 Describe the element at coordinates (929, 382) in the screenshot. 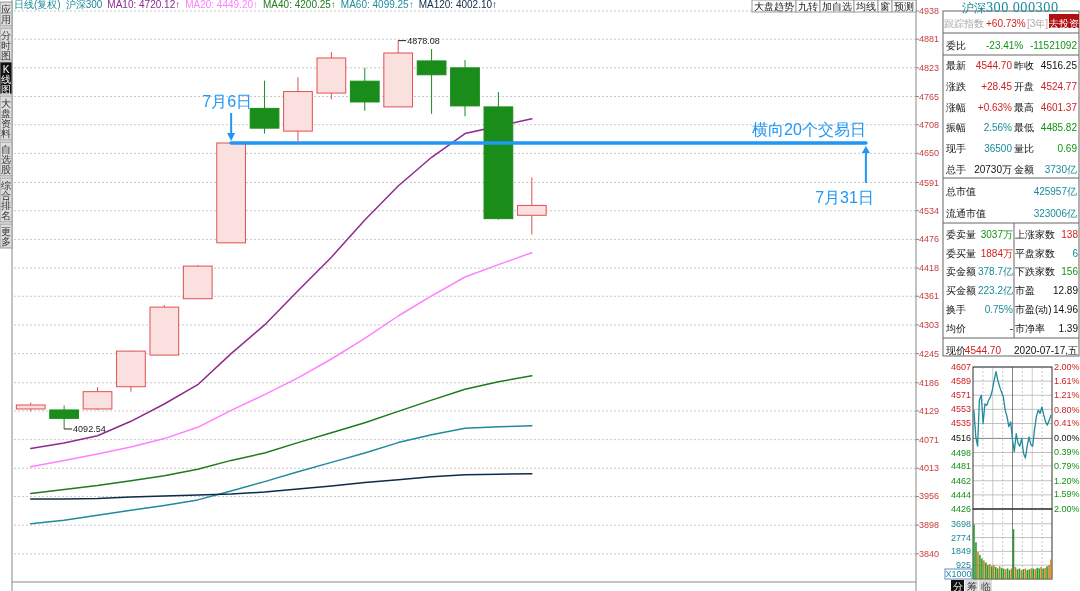

I see `y-tick-label: 4186` at that location.